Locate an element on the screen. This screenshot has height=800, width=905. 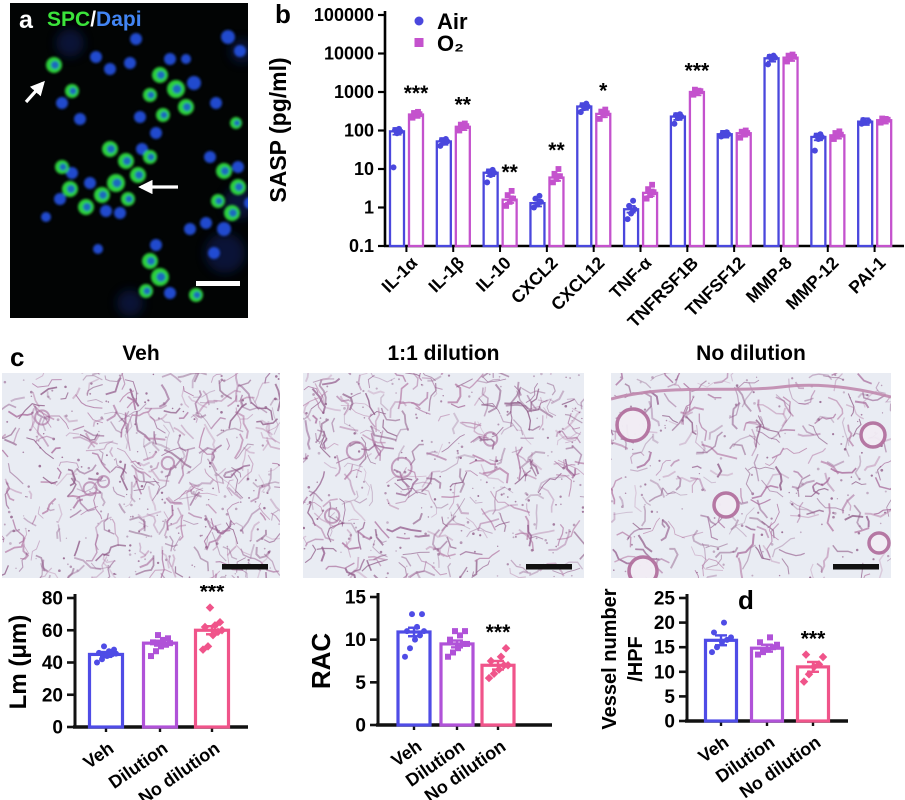
svg-text: Veh is located at coordinates (99, 755).